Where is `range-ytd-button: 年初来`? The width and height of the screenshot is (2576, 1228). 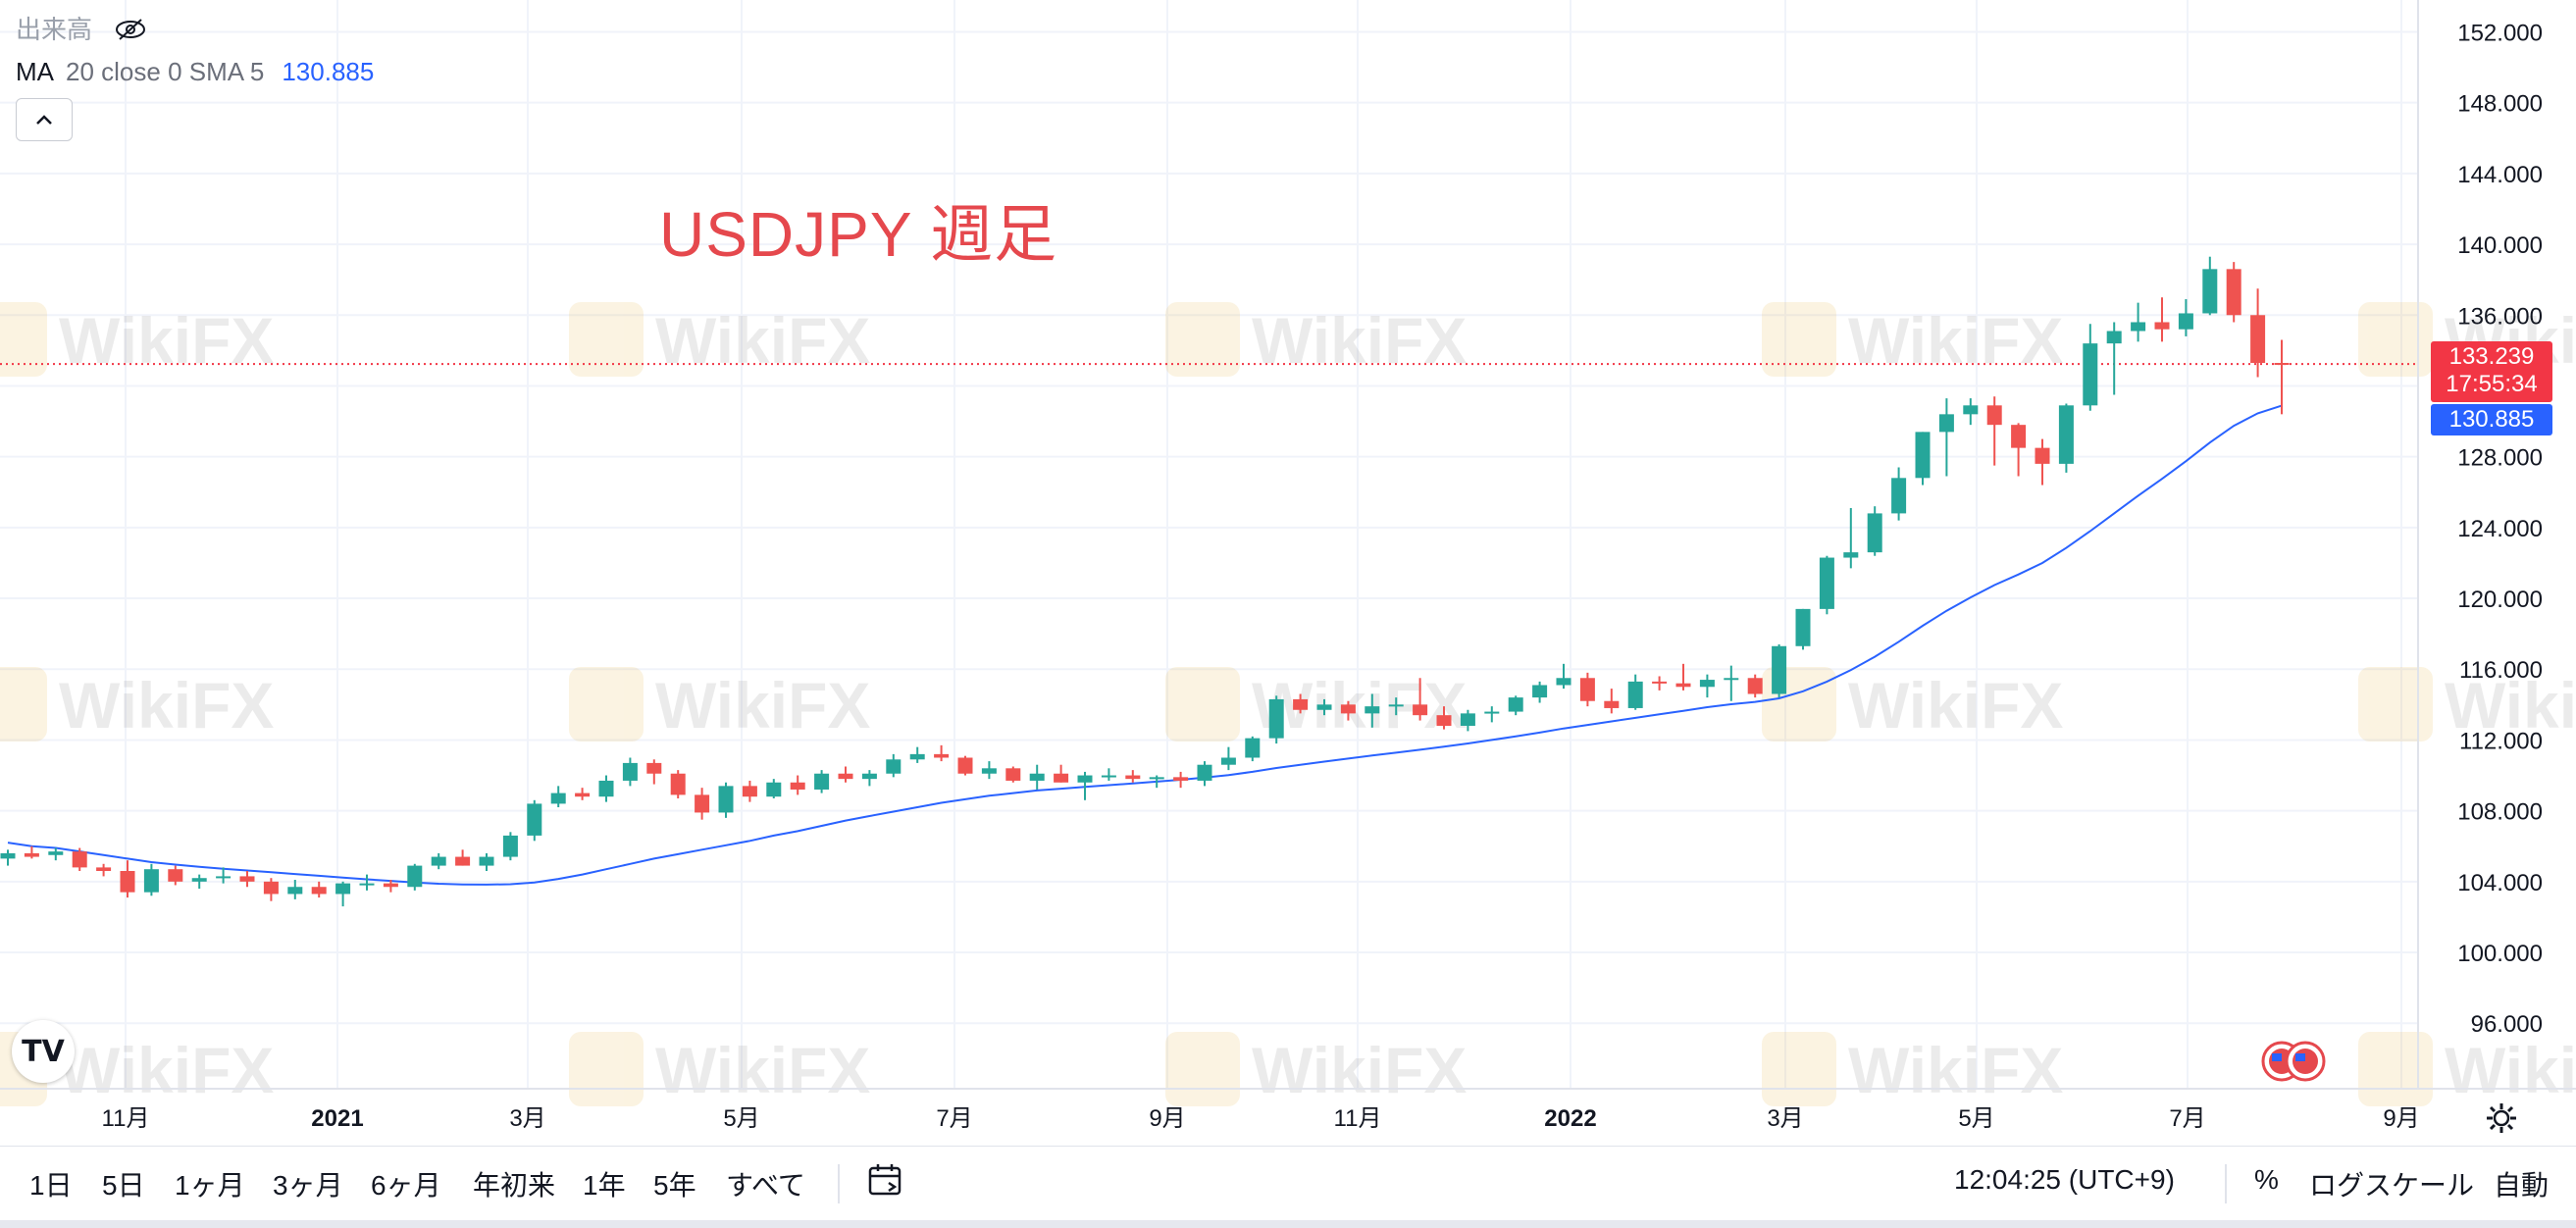
range-ytd-button: 年初来 is located at coordinates (514, 1185).